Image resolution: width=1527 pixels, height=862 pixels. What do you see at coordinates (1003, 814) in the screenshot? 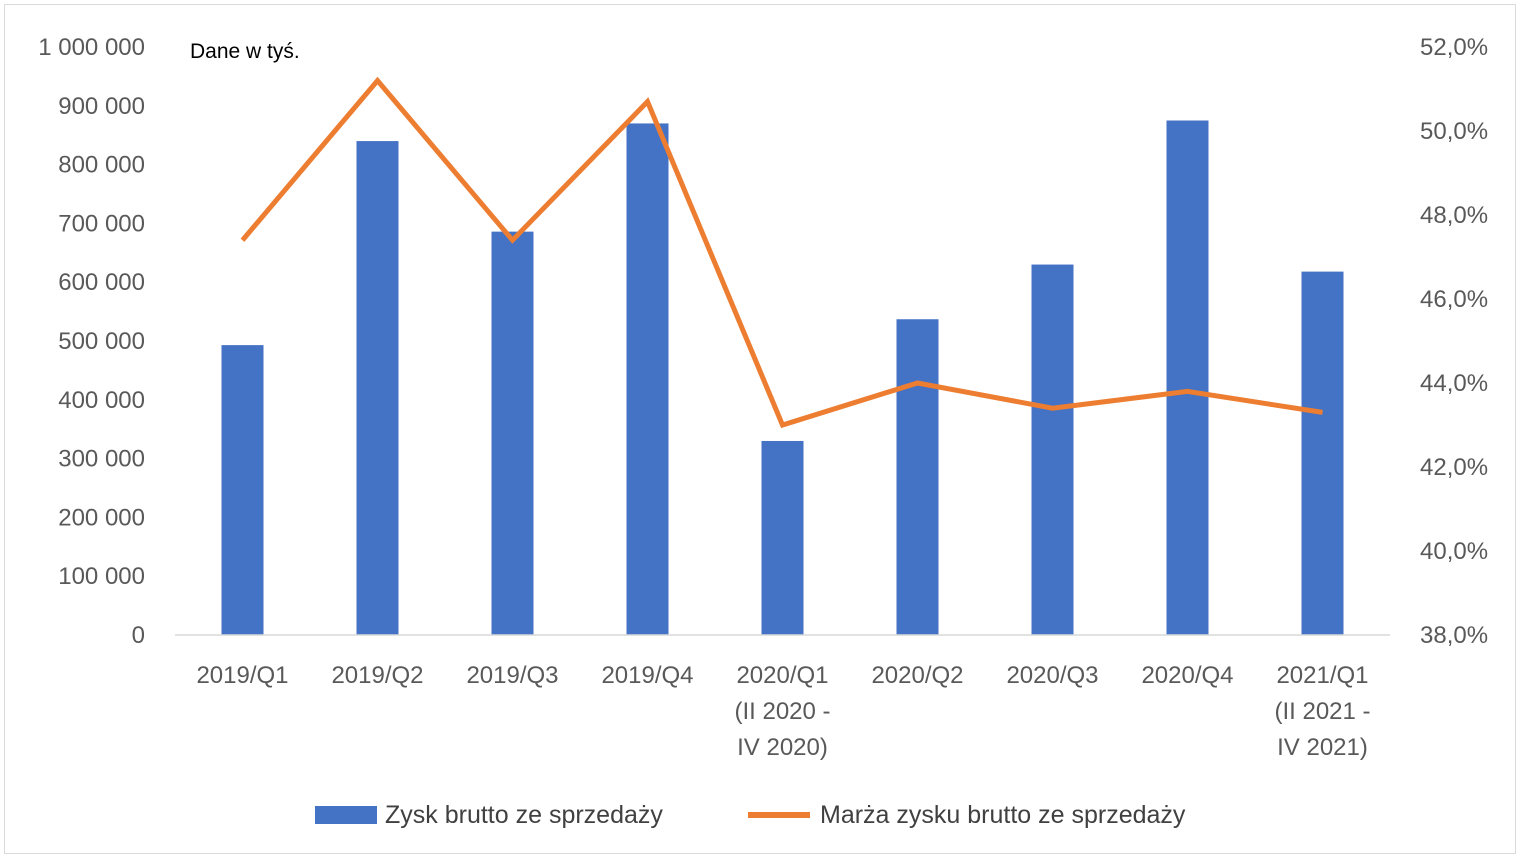
I see `legend-line-label: Marża zysku brutto ze sprzedaży` at bounding box center [1003, 814].